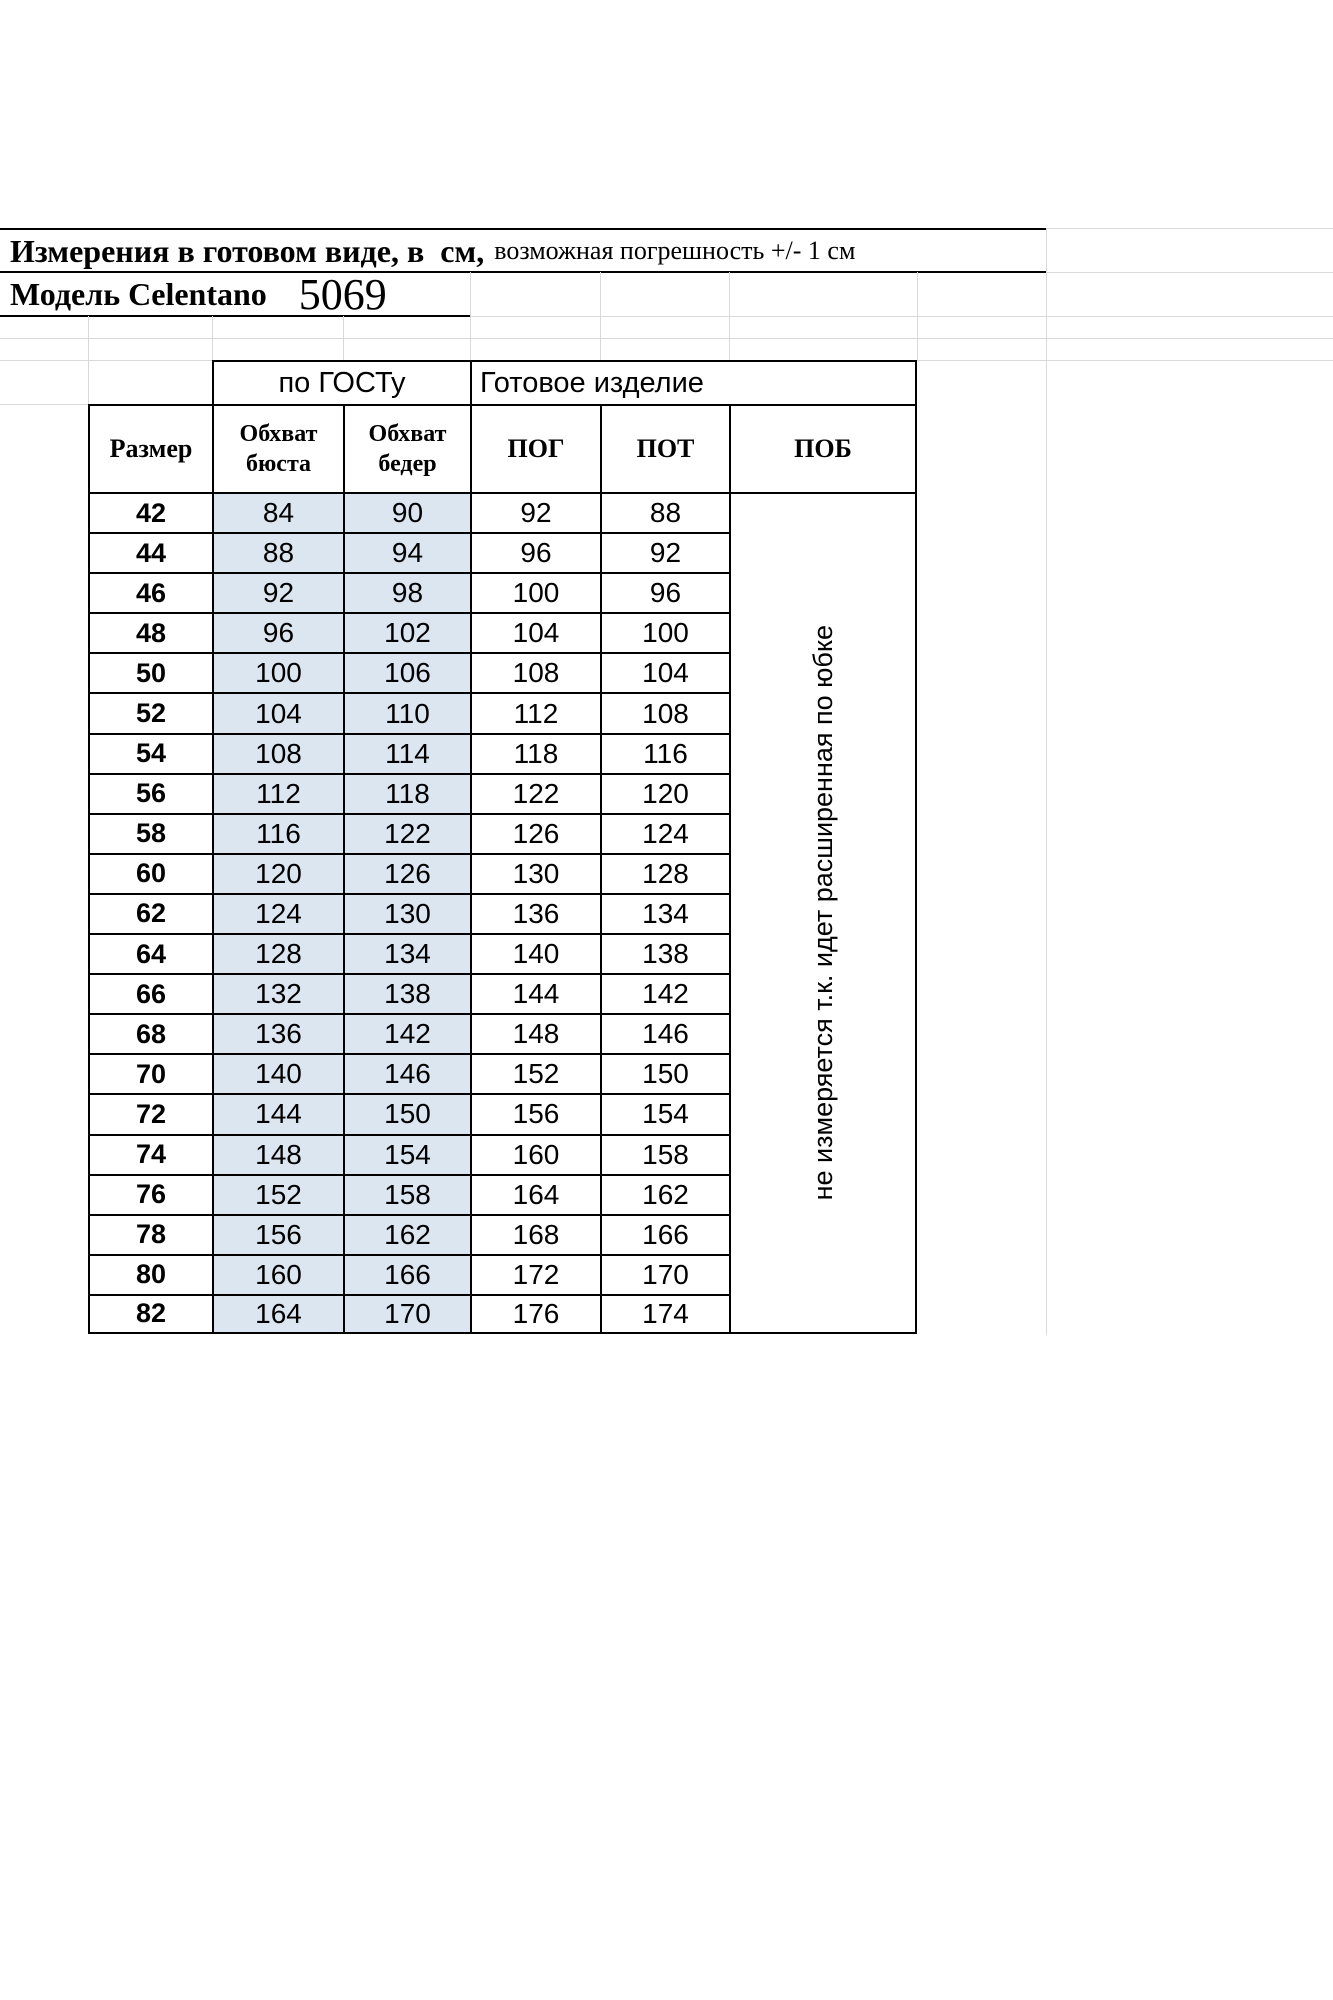 Image resolution: width=1333 pixels, height=2000 pixels. I want to click on size-cell: 44, so click(150, 552).